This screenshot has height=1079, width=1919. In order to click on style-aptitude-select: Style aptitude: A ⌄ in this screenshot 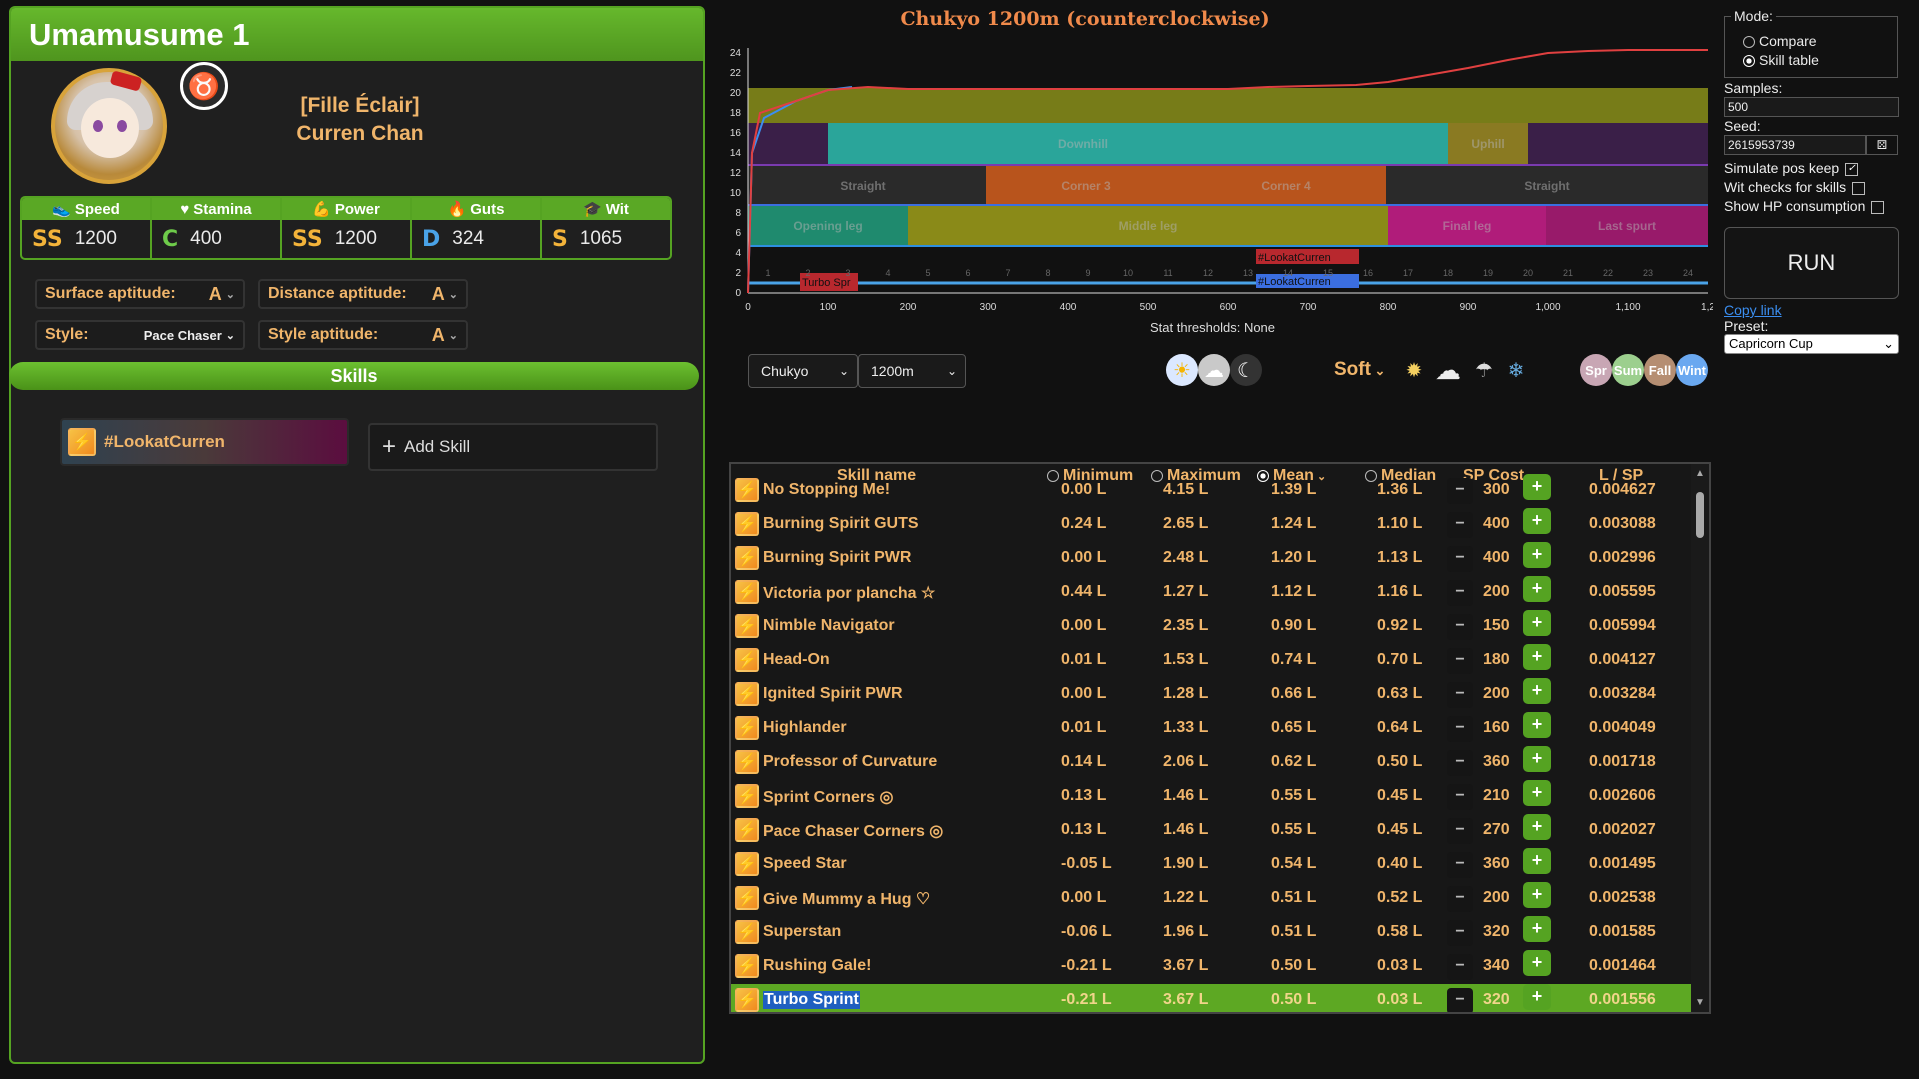, I will do `click(363, 335)`.